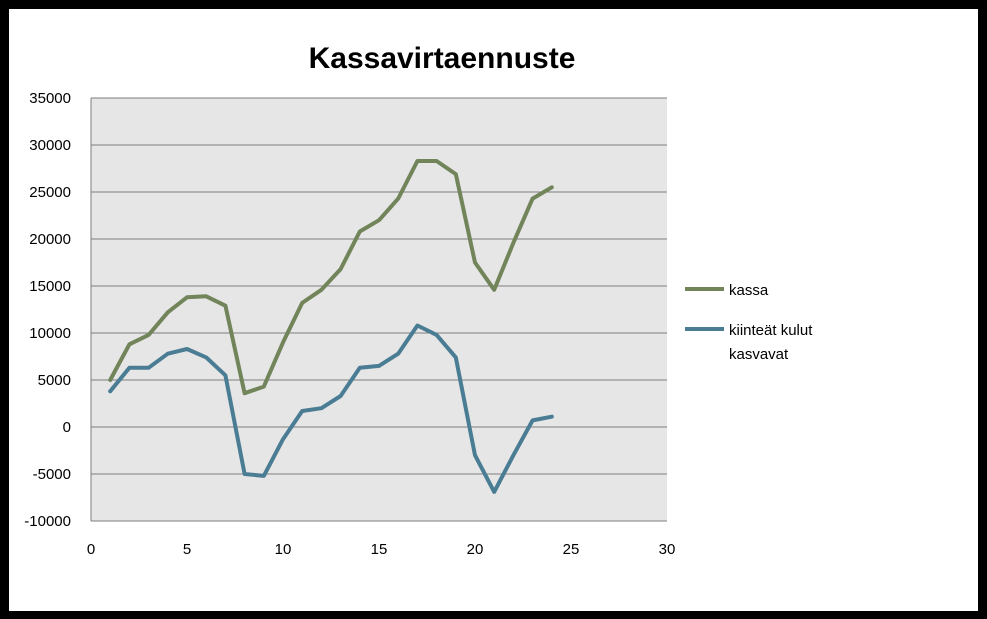  Describe the element at coordinates (47, 521) in the screenshot. I see `y-tick-label: -10000` at that location.